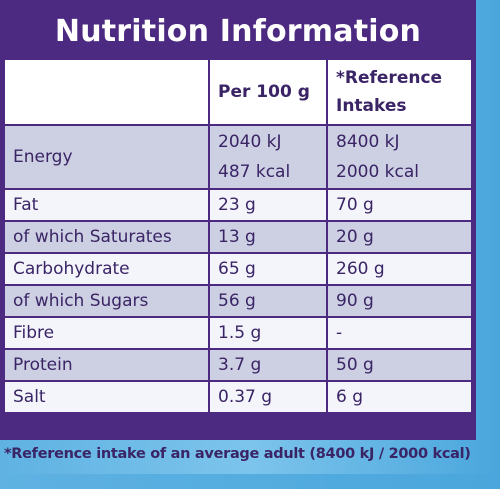 Image resolution: width=500 pixels, height=489 pixels. I want to click on energy-ref-kj-value: 8400 kJ, so click(368, 142).